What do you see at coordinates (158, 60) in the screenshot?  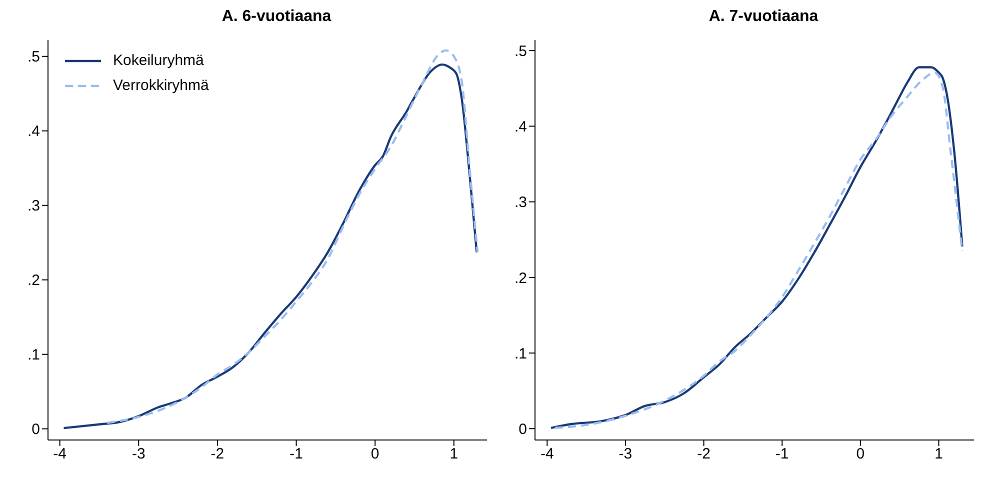 I see `legend-label: Kokeiluryhmä` at bounding box center [158, 60].